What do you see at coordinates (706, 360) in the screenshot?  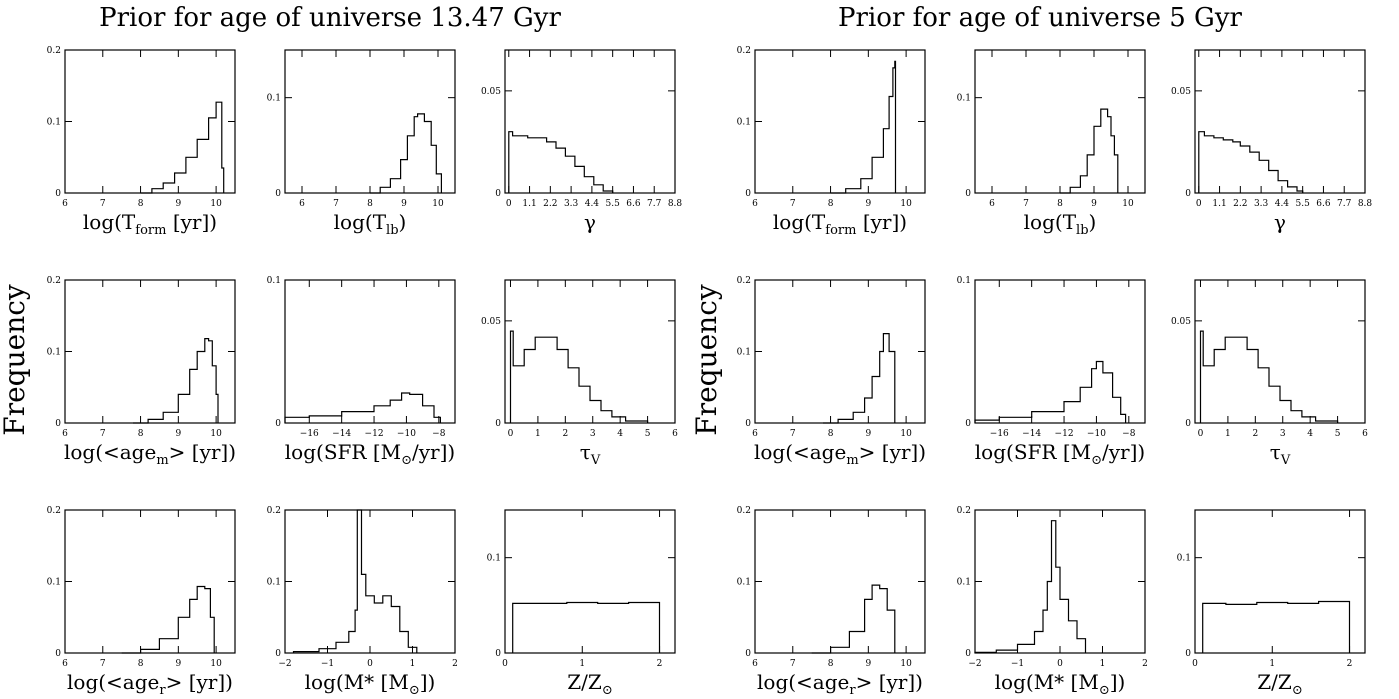 I see `ylabel-right: Frequency` at bounding box center [706, 360].